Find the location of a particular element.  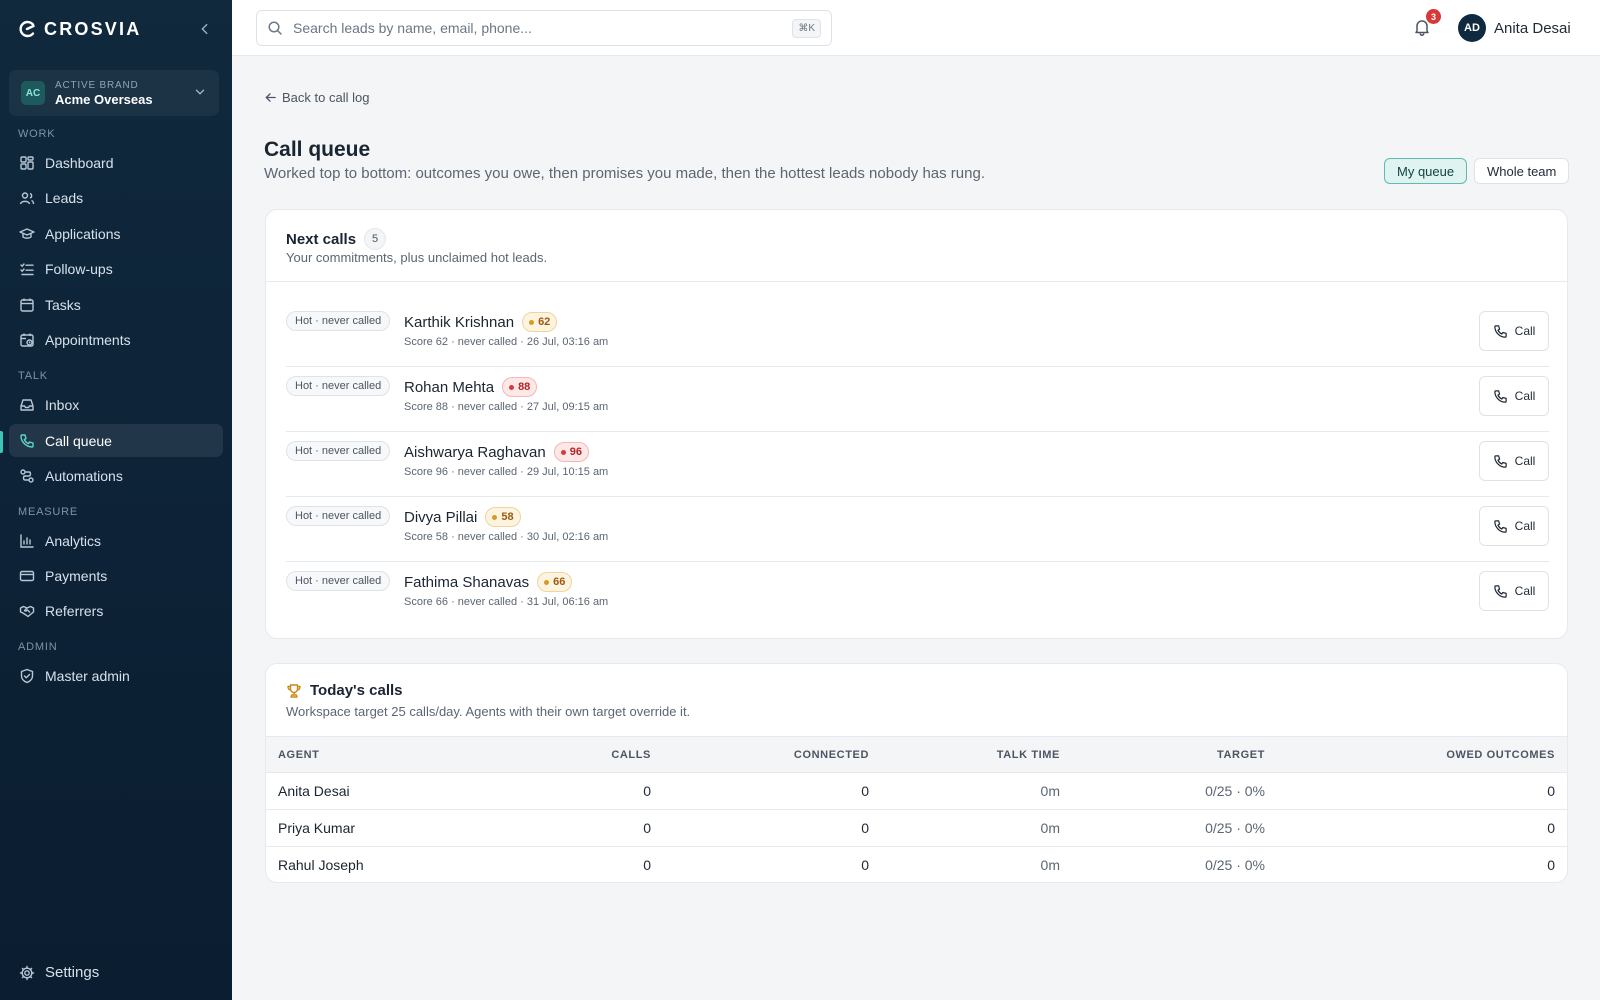

topbar: ⌘K 3 AD Anita Desai is located at coordinates (916, 28).